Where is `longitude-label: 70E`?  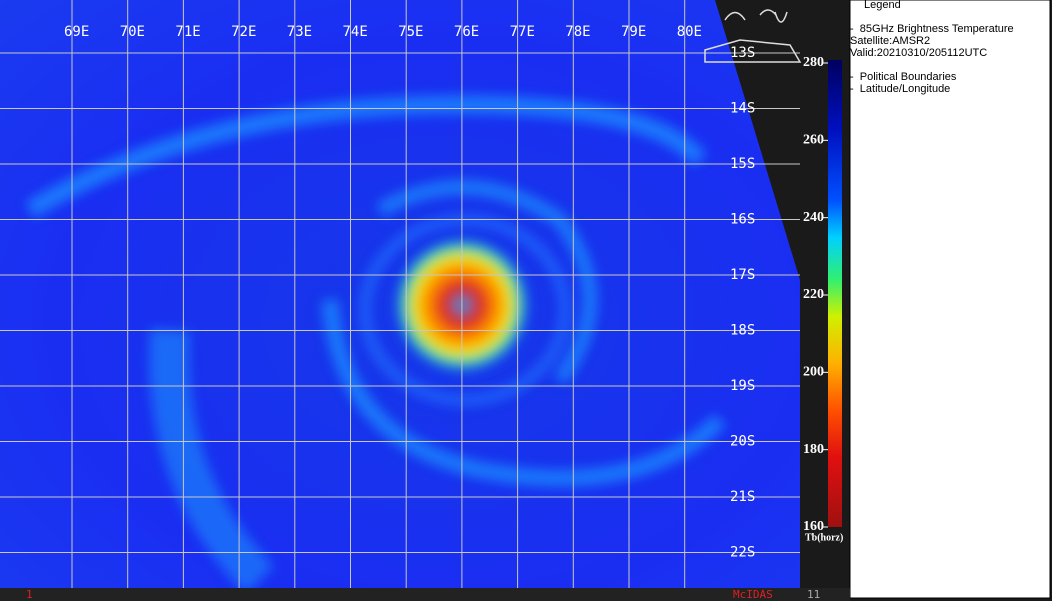
longitude-label: 70E is located at coordinates (132, 32).